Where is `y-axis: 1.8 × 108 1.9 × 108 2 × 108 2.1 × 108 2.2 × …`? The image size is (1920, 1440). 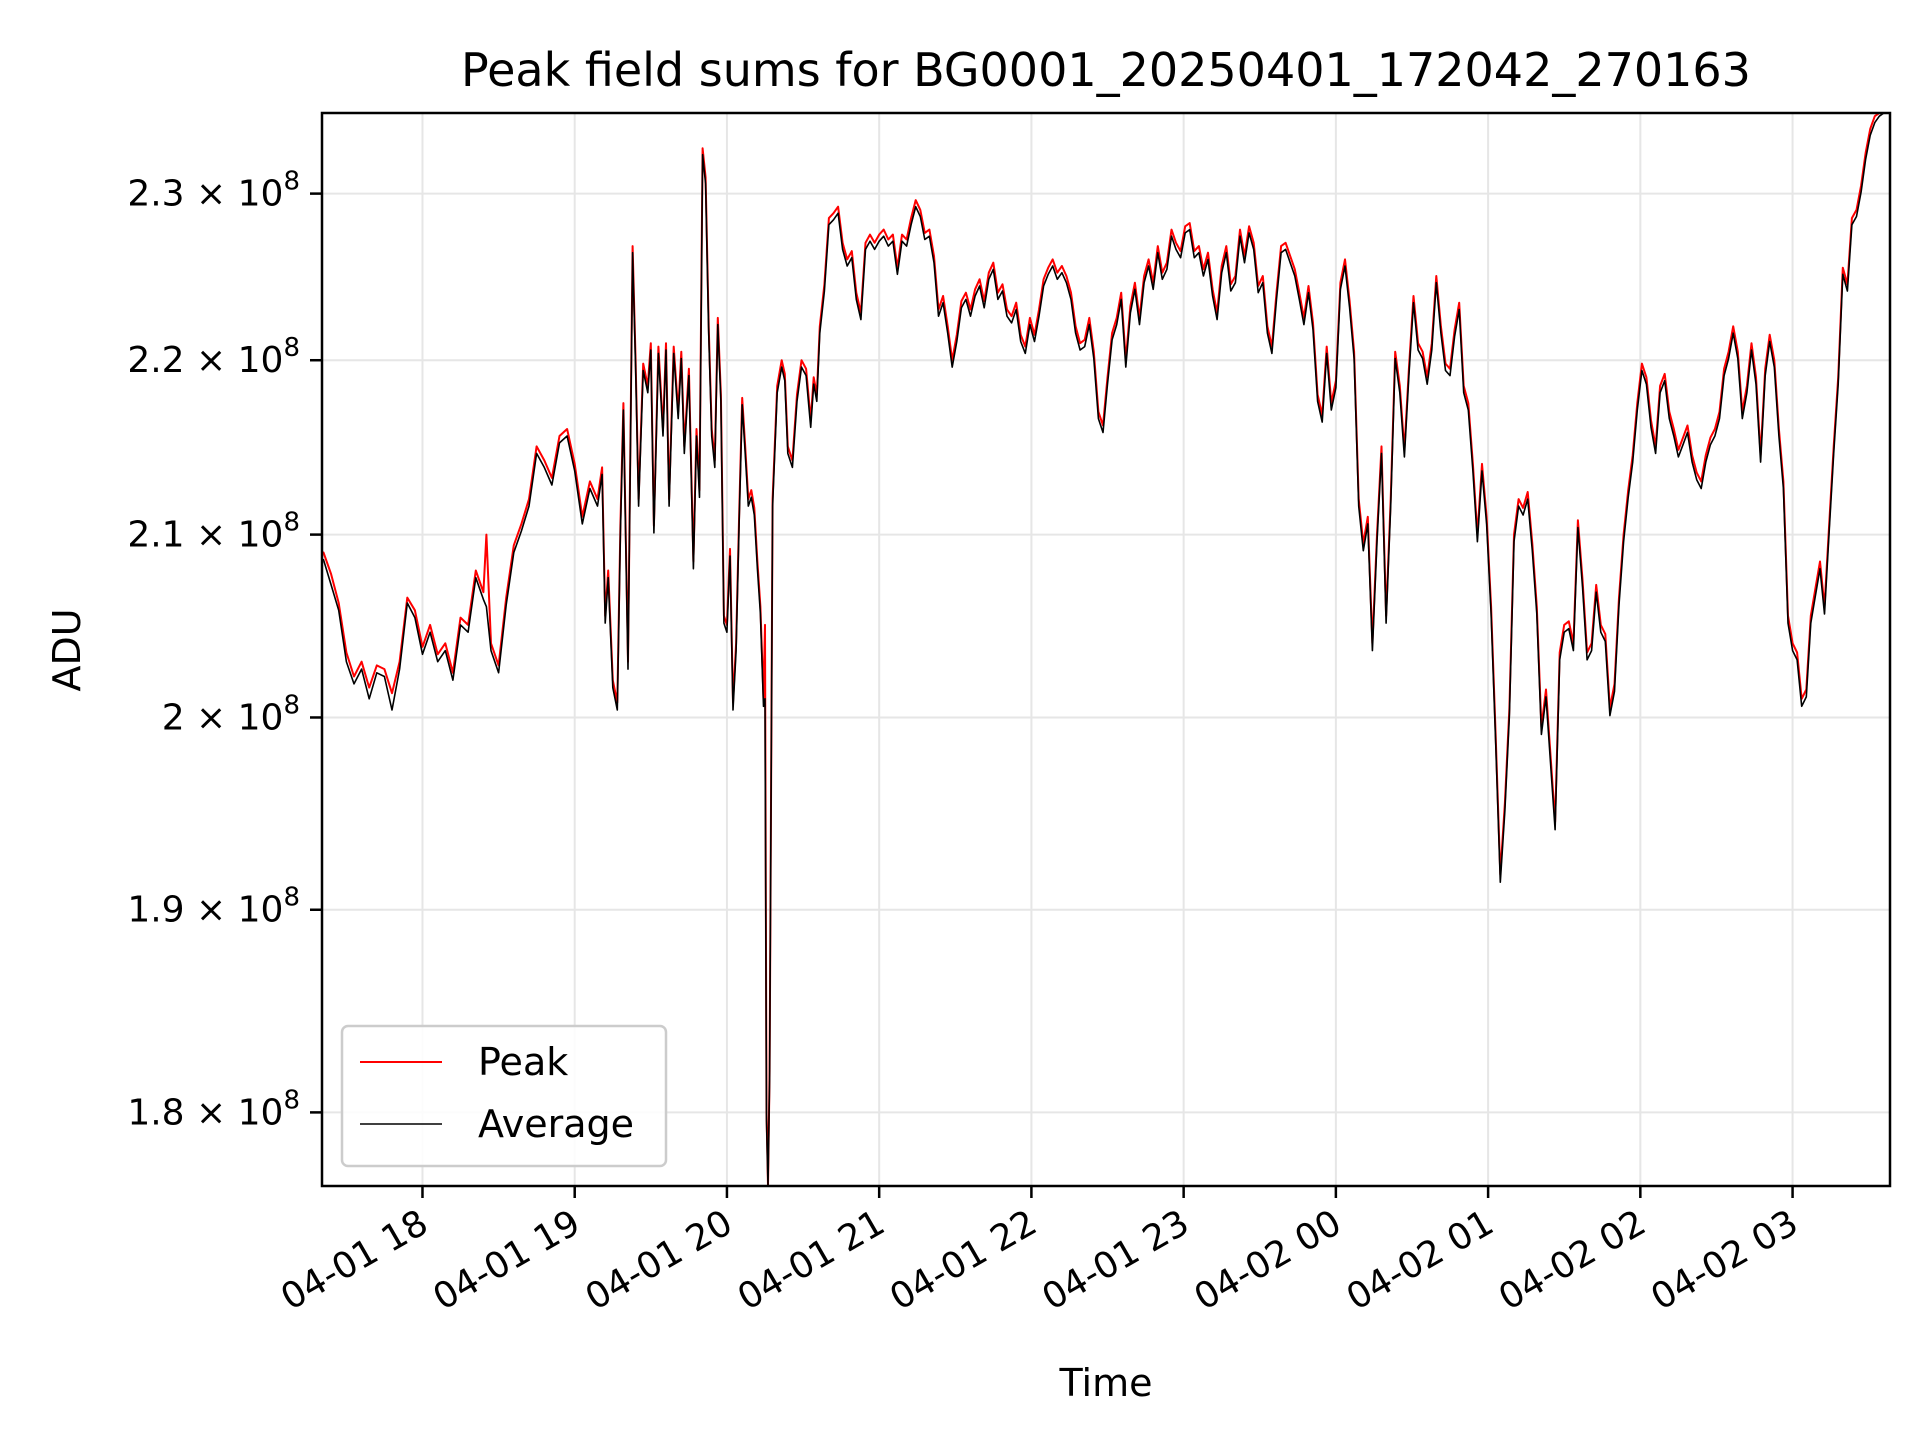
y-axis: 1.8 × 108 1.9 × 108 2 × 108 2.1 × 108 2.2 × … is located at coordinates (224, 650).